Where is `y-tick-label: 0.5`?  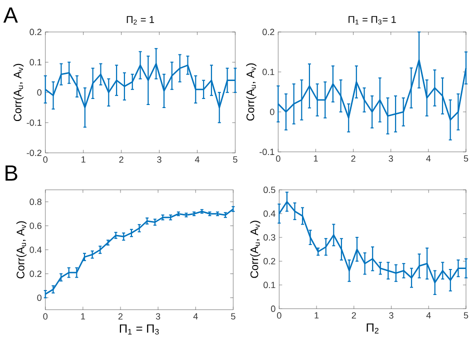 y-tick-label: 0.5 is located at coordinates (270, 190).